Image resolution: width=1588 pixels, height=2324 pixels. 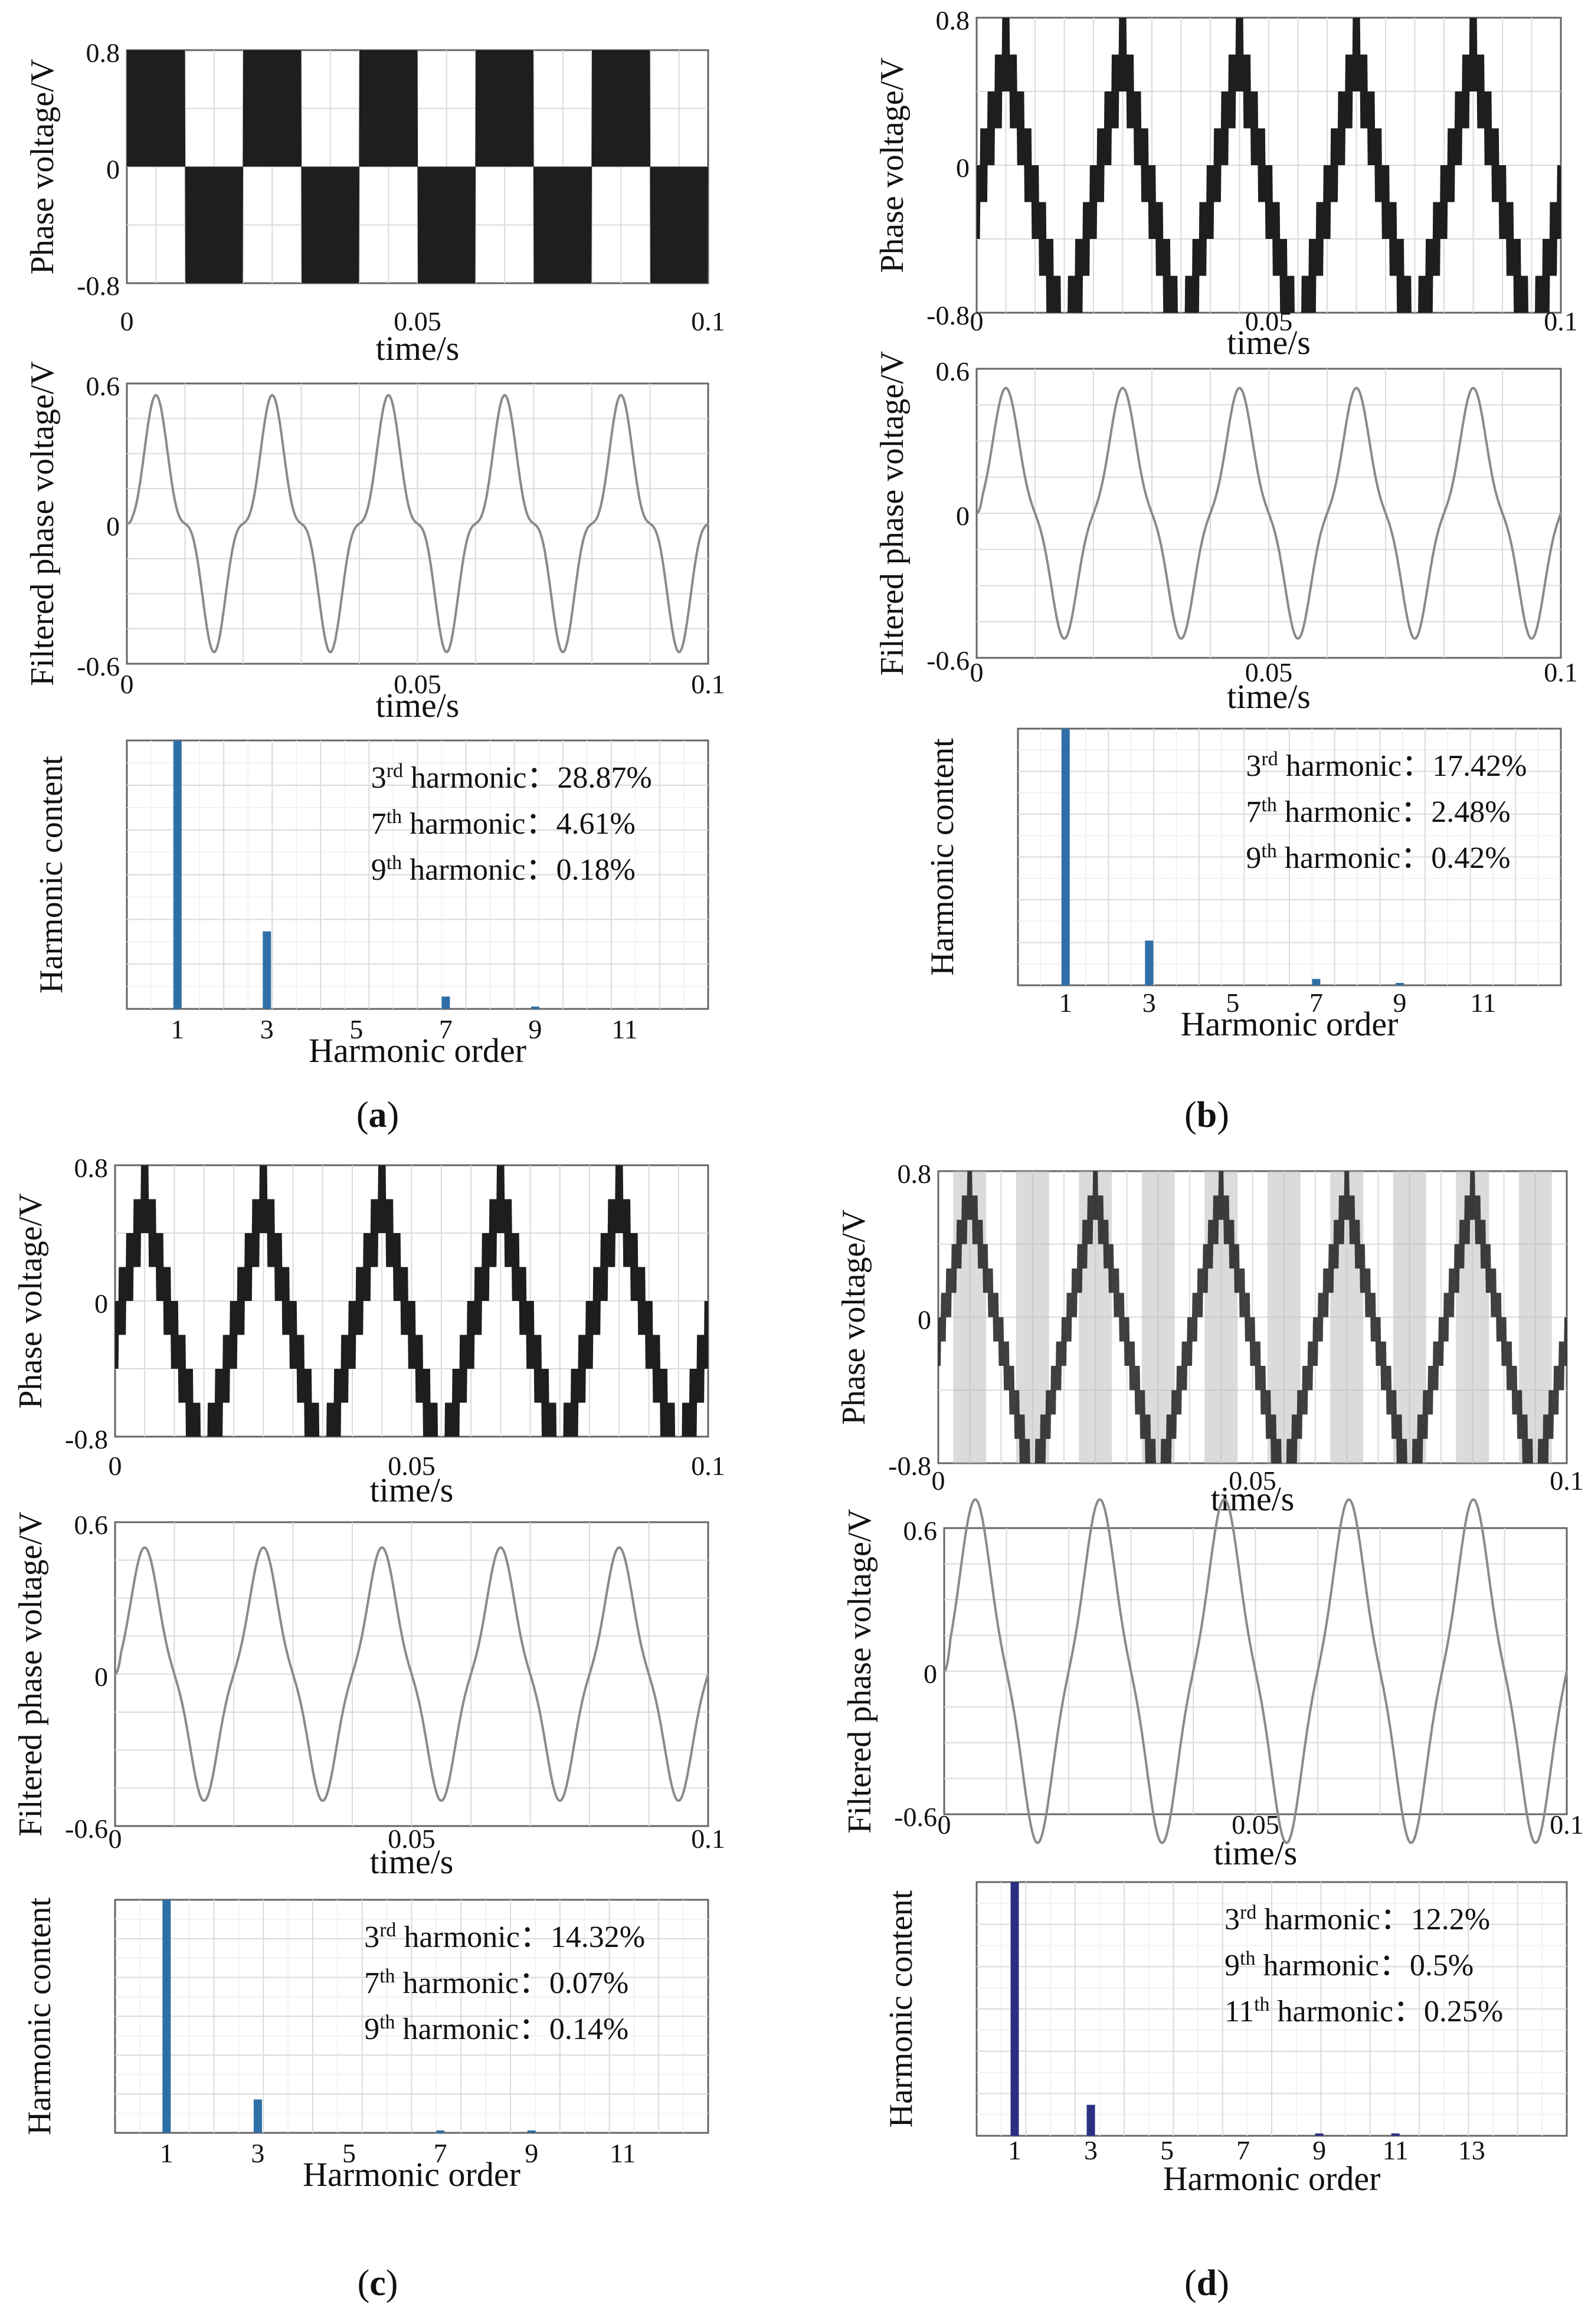 I want to click on harmonic-annotation: 3rd harmonic：28.87%, so click(x=511, y=777).